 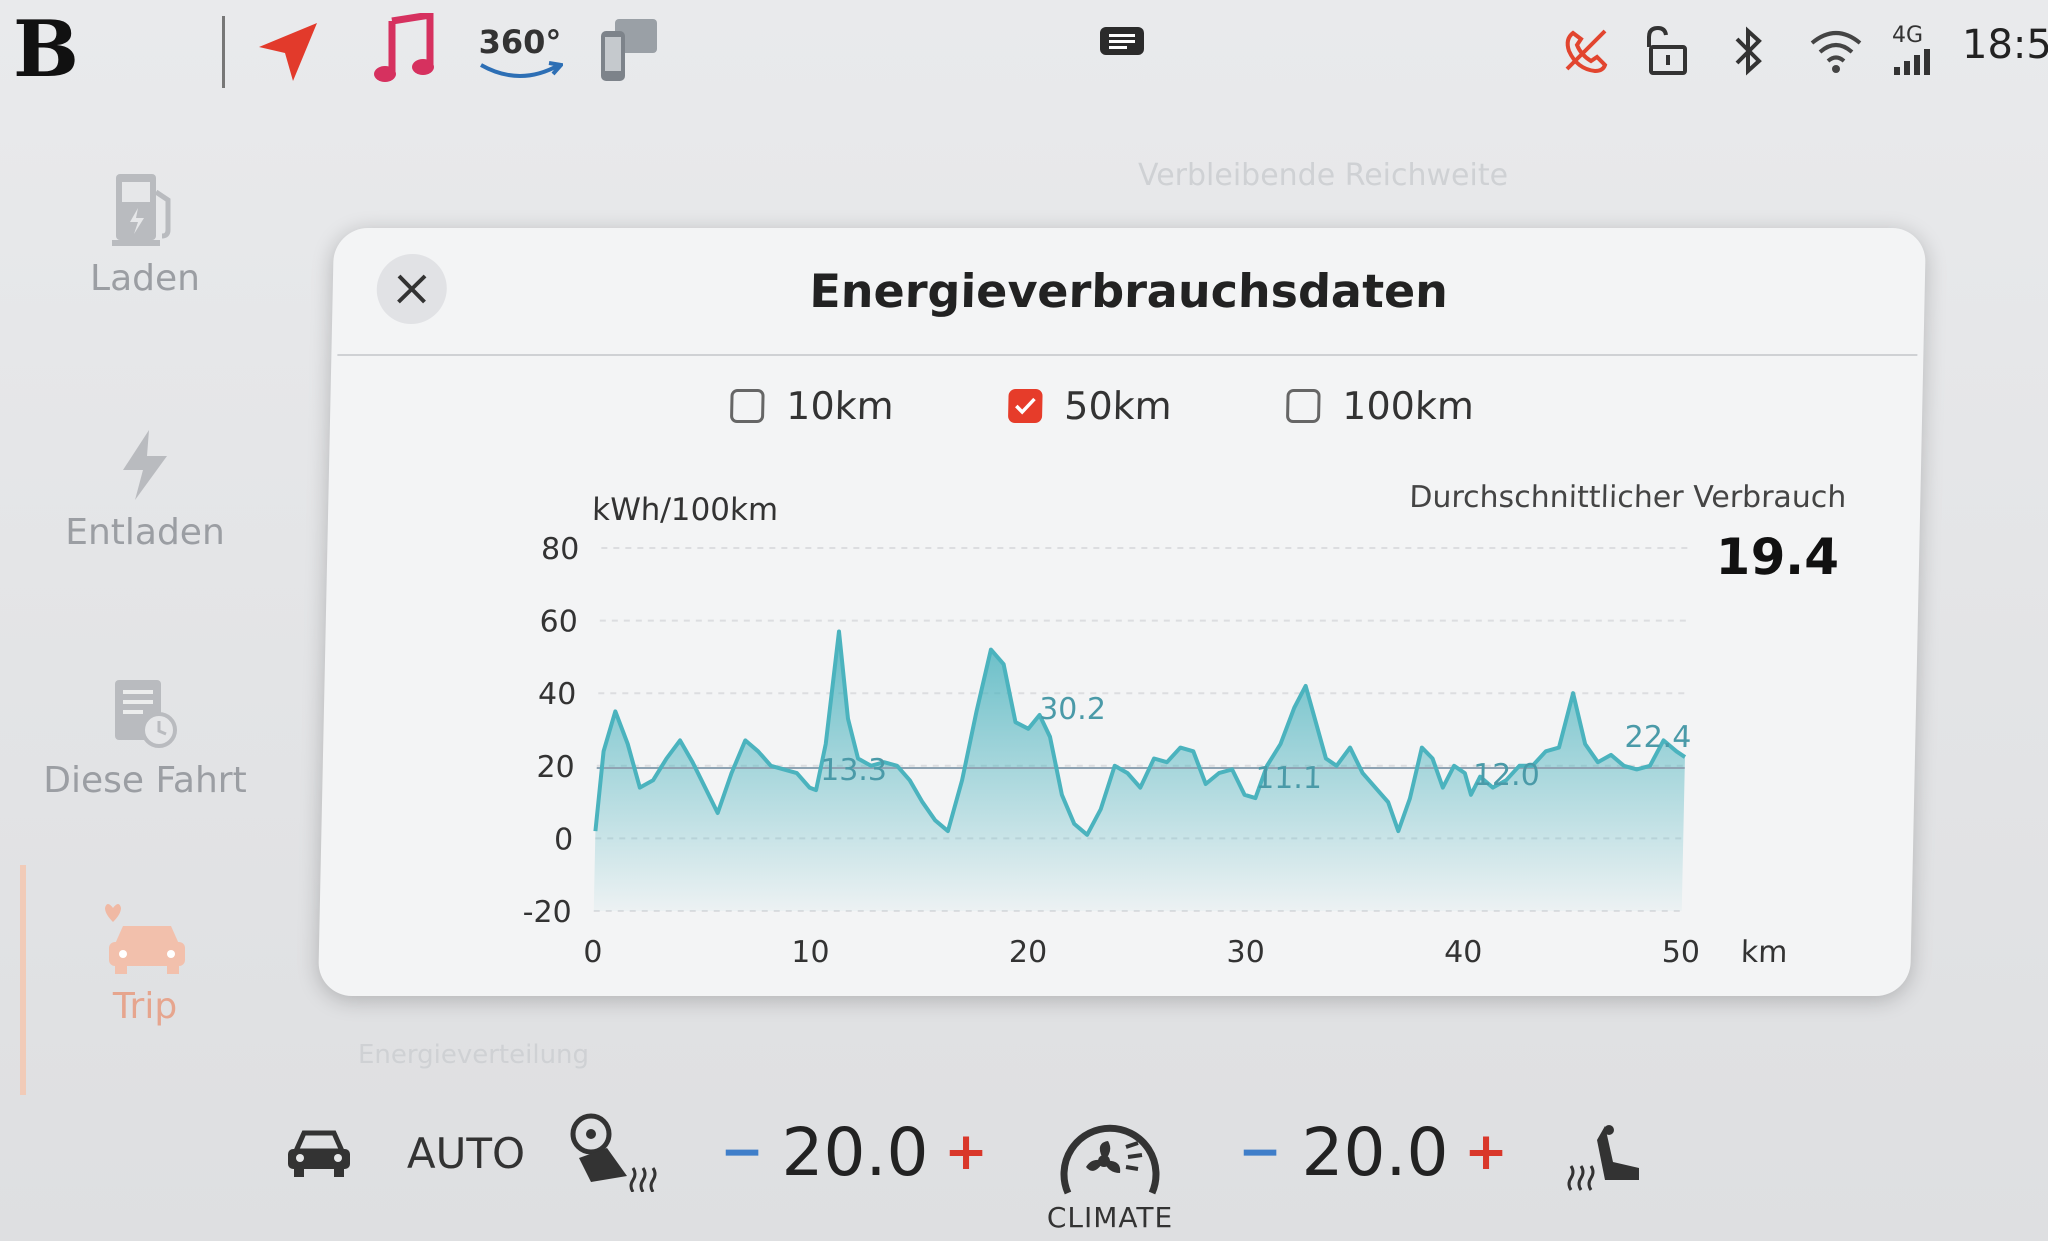 What do you see at coordinates (1749, 51) in the screenshot?
I see `bluetooth-icon` at bounding box center [1749, 51].